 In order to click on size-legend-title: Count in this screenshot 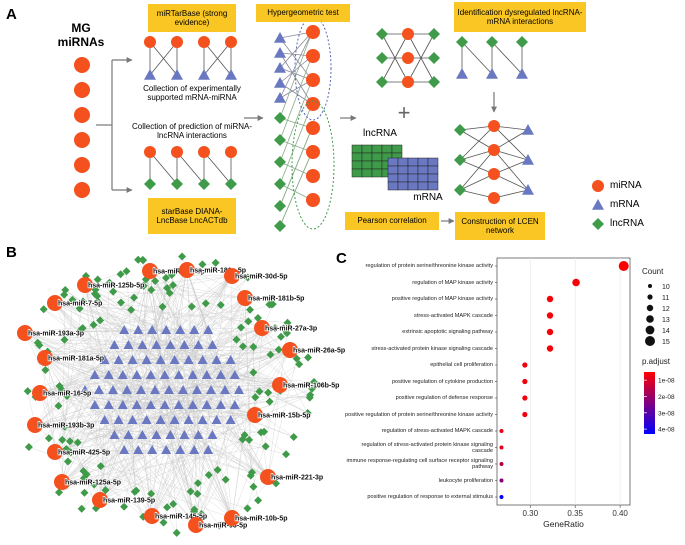, I will do `click(653, 271)`.